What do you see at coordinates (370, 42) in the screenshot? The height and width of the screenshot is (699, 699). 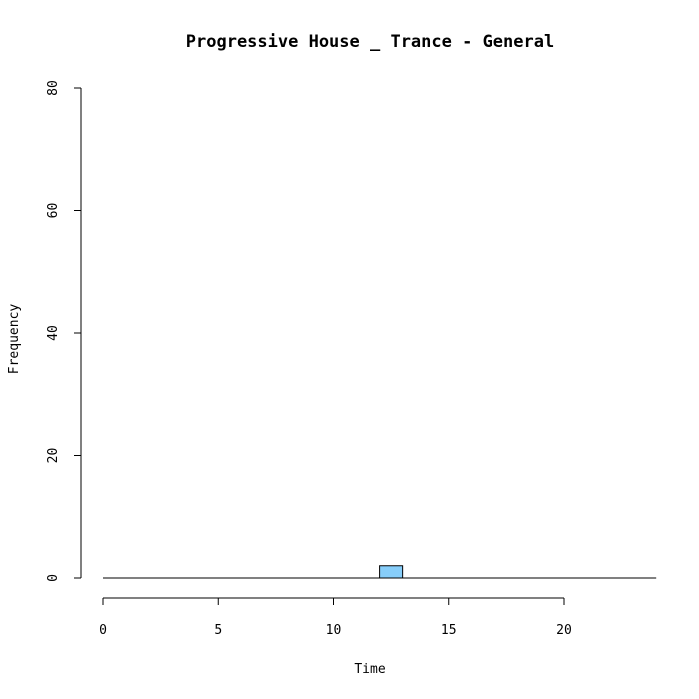 I see `chart-title: Progressive House _ Trance - General` at bounding box center [370, 42].